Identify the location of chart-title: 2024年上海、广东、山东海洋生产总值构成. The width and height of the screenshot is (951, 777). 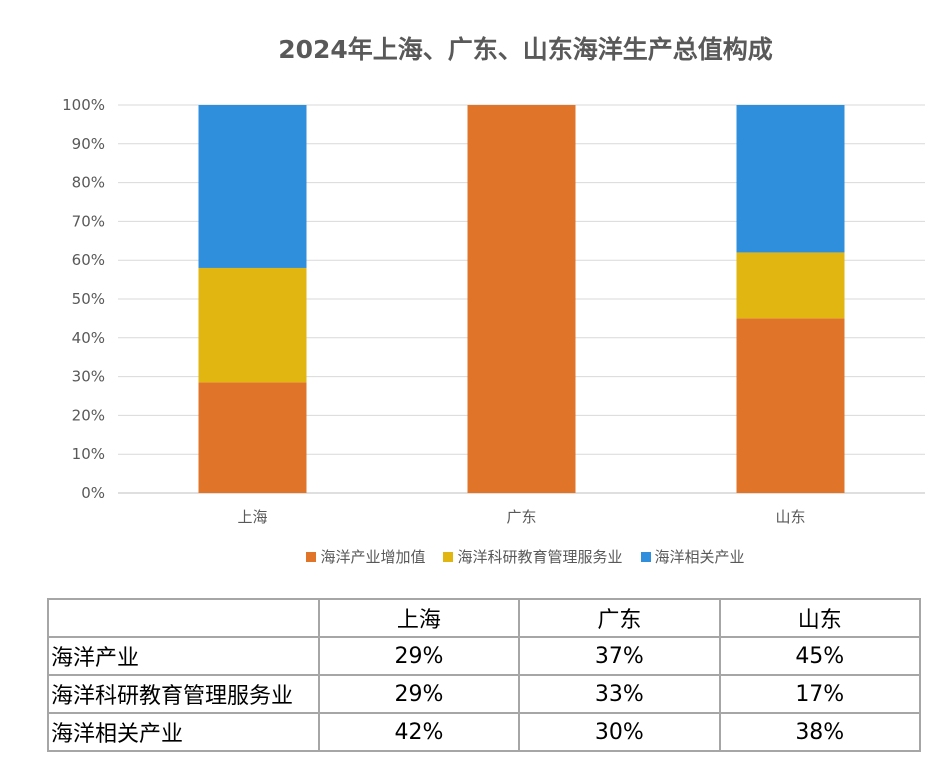
(525, 49).